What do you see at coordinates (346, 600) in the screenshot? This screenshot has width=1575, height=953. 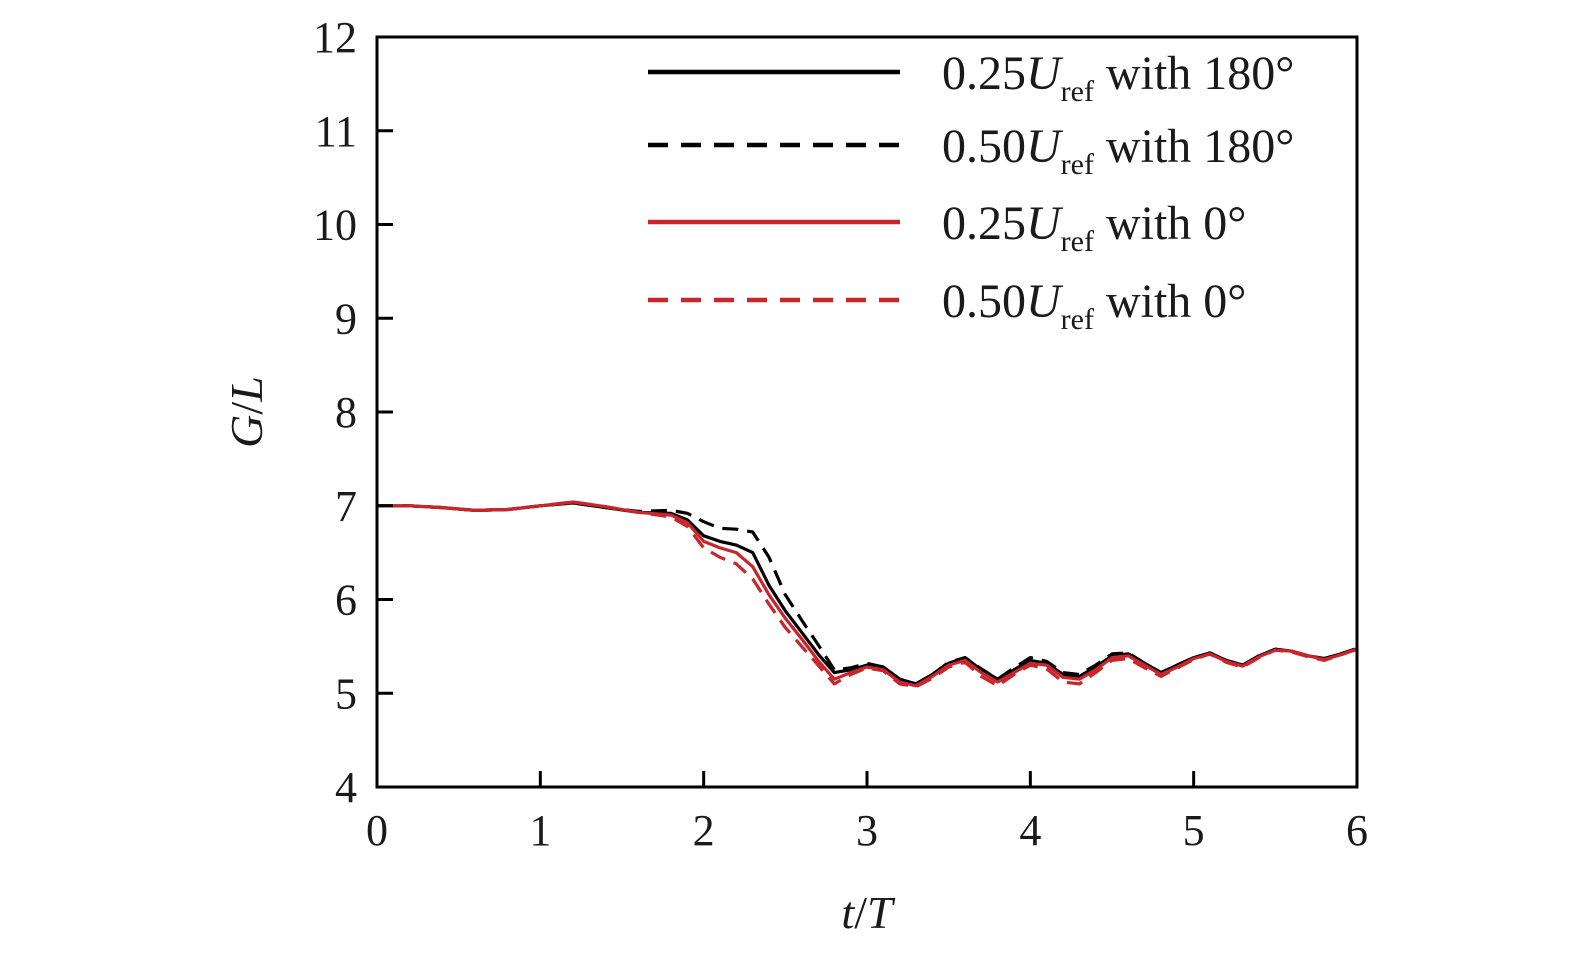 I see `y-tick-label: 6` at bounding box center [346, 600].